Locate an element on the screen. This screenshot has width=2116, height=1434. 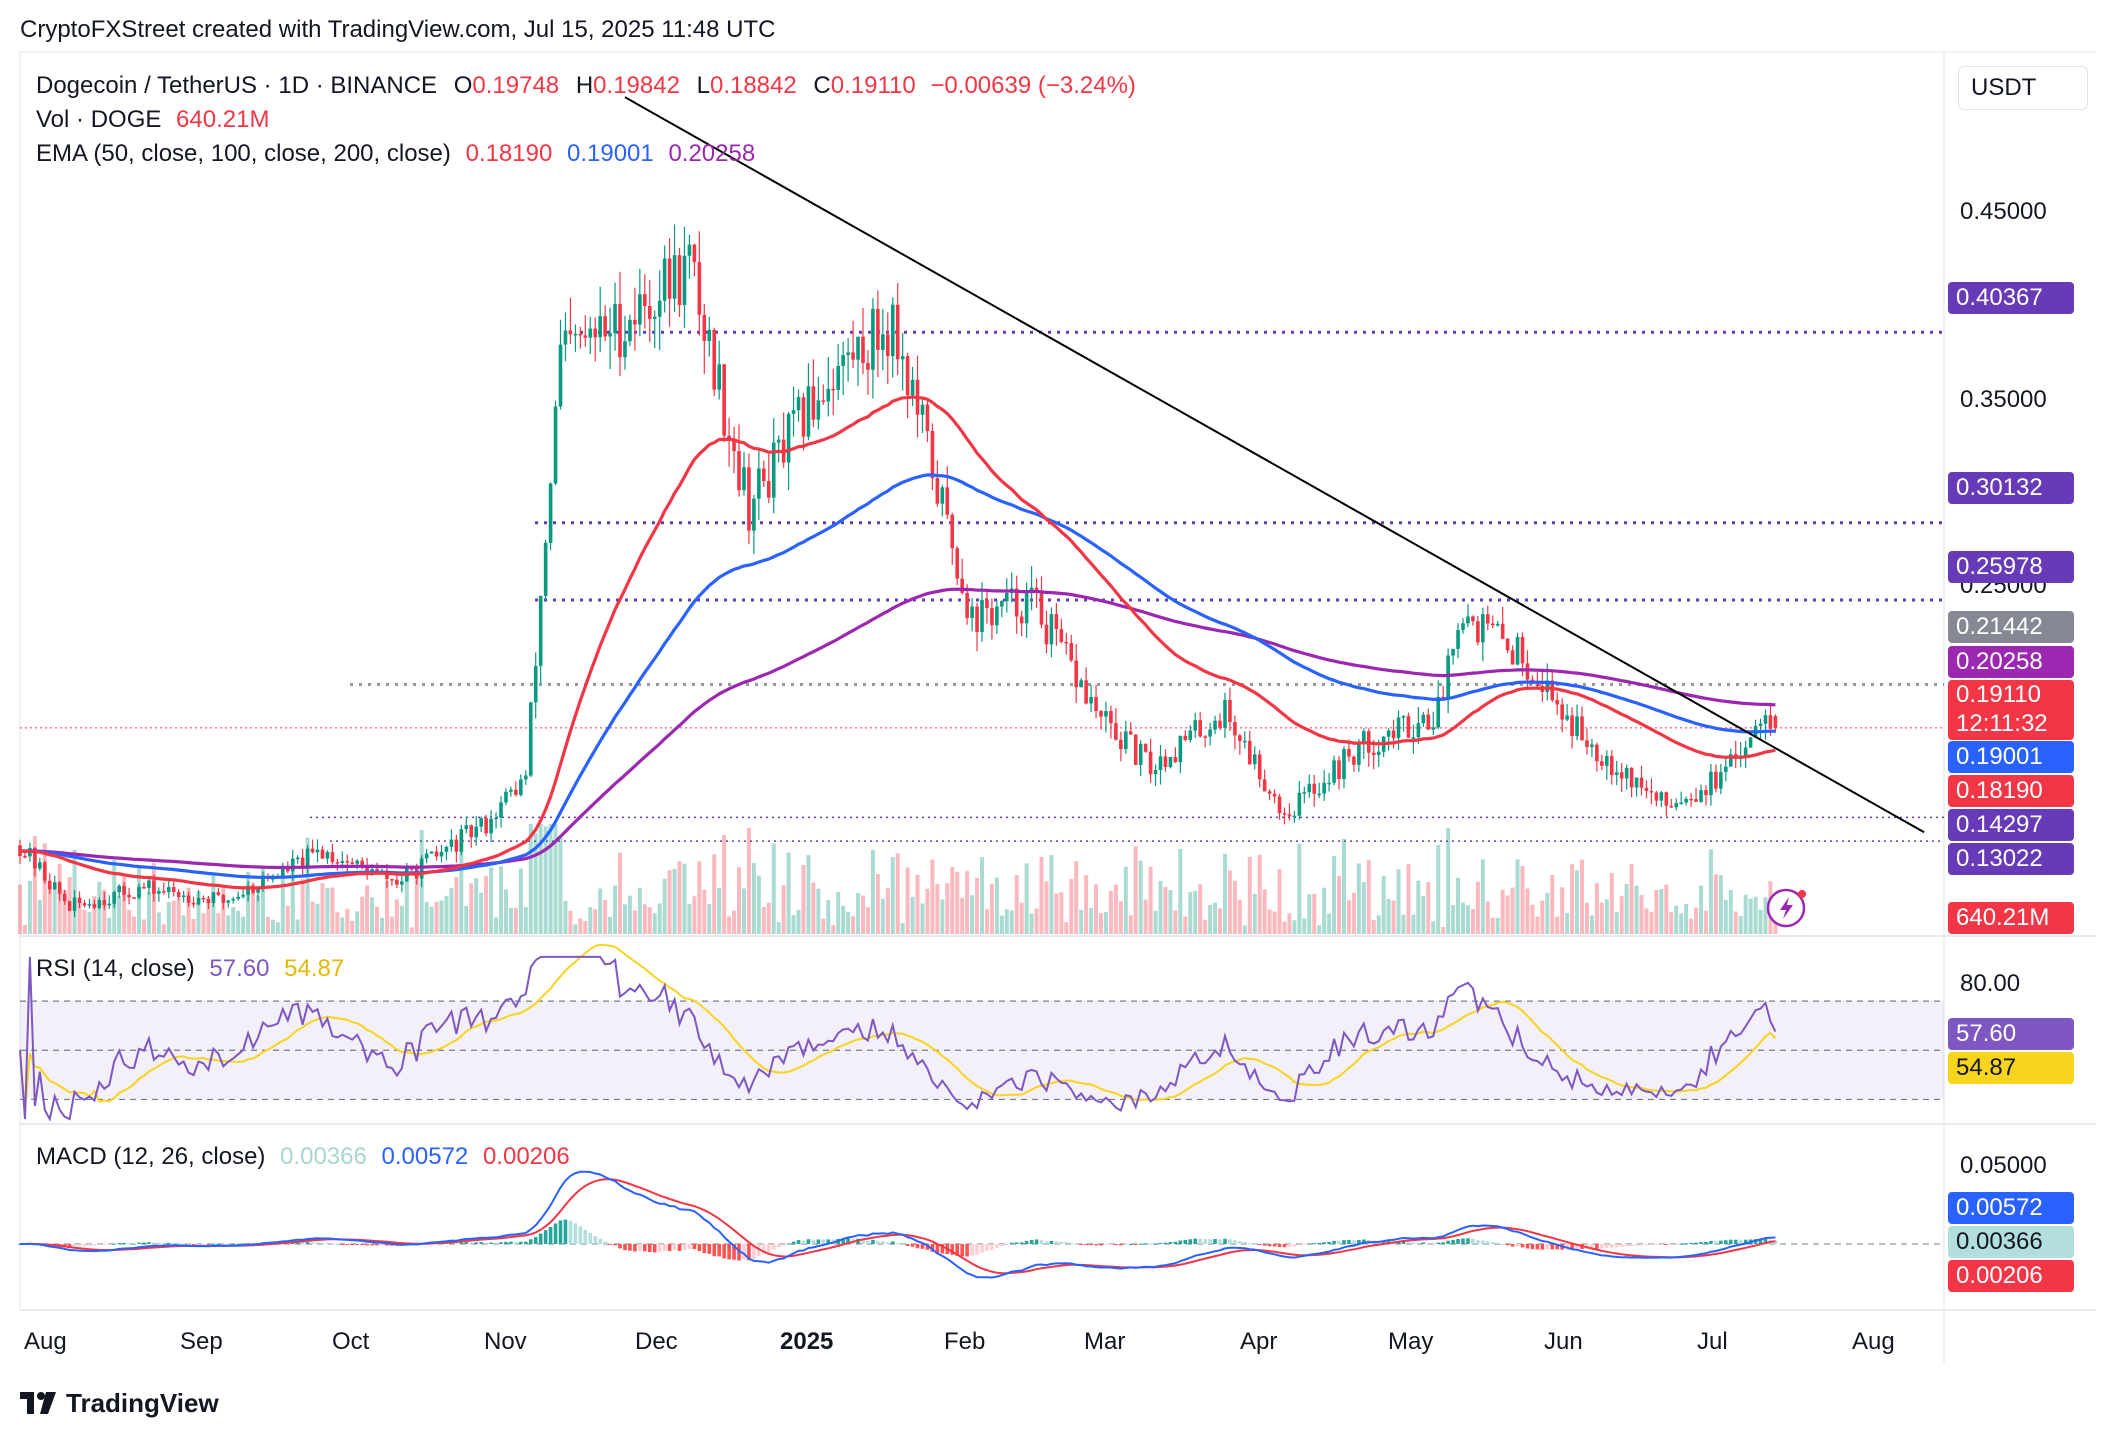
macd-label: MACD (12, 26, close) is located at coordinates (151, 1156).